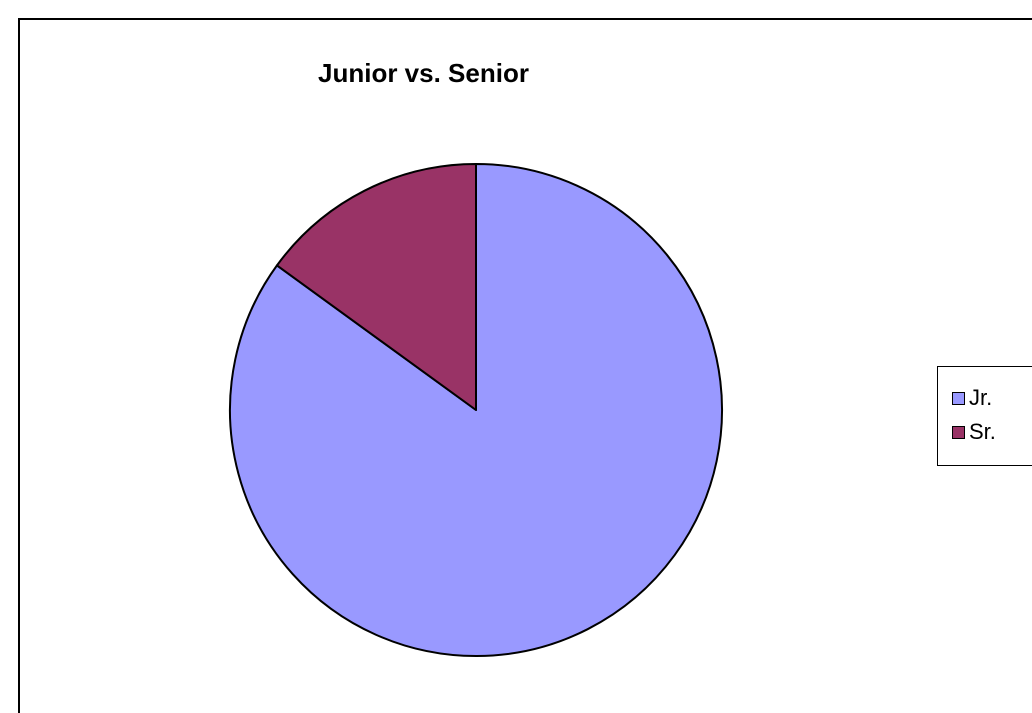 The height and width of the screenshot is (713, 1032). I want to click on legend-item-jr: Jr., so click(972, 397).